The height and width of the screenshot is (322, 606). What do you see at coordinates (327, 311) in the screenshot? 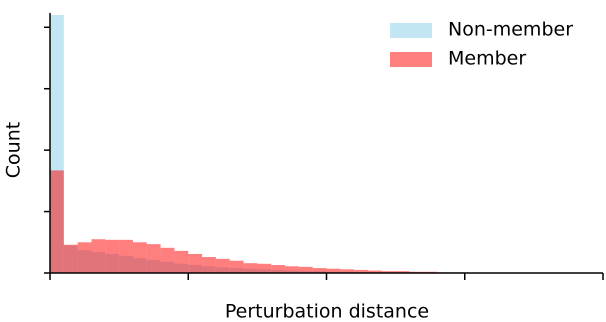
I see `x-axis-label: Perturbation distance` at bounding box center [327, 311].